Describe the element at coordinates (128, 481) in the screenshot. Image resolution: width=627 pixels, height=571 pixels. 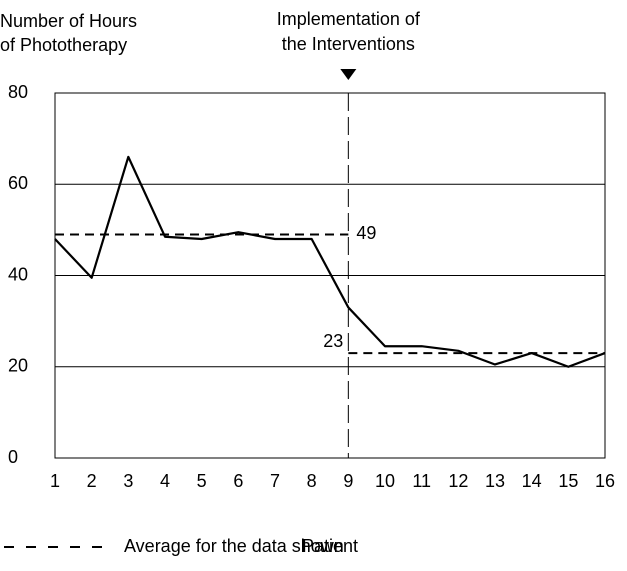
I see `x-tick-label: 3` at that location.